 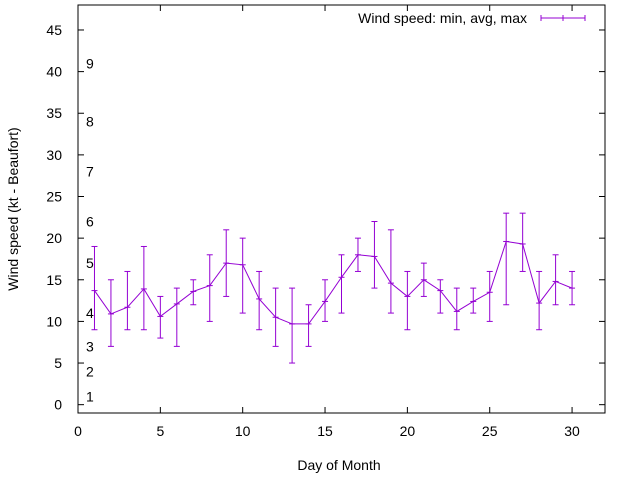 I want to click on x-tick-label: 20, so click(x=408, y=431).